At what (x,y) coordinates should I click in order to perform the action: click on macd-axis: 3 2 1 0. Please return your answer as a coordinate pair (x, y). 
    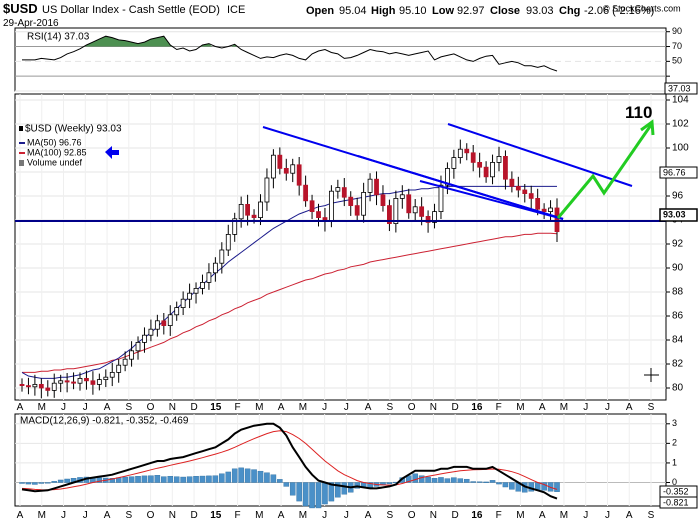
    Looking at the image, I should click on (671, 452).